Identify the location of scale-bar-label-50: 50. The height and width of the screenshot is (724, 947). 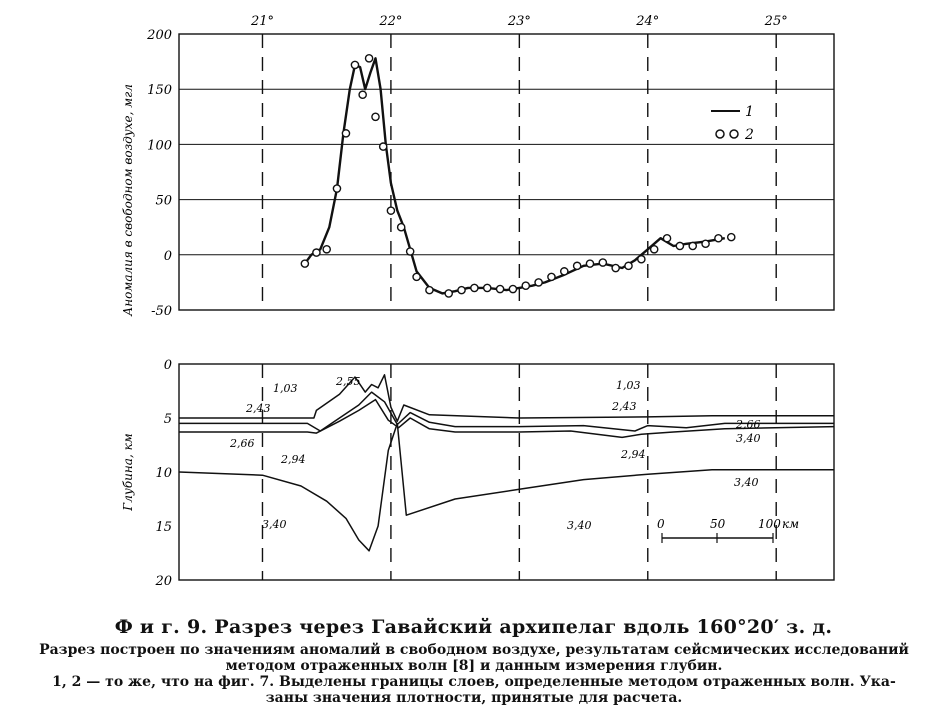
(718, 524).